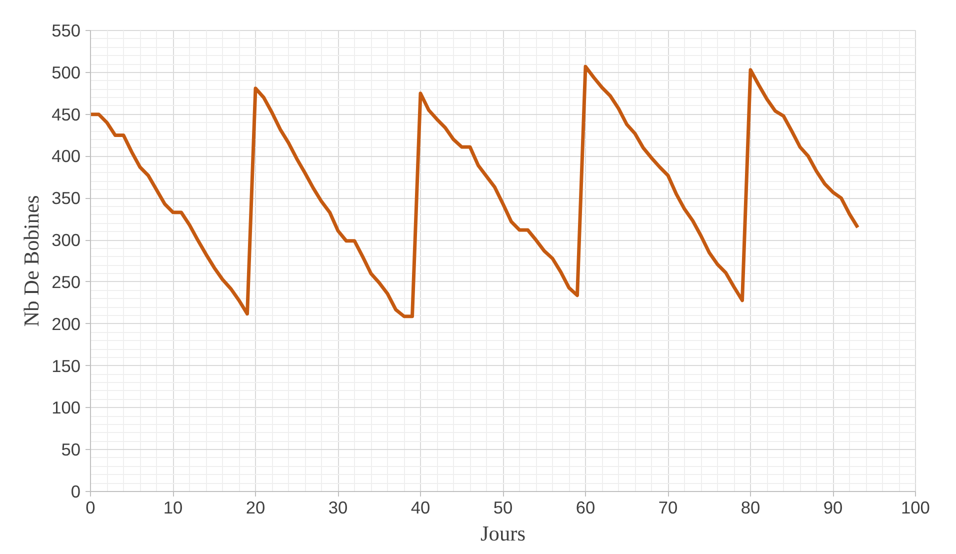 The width and height of the screenshot is (956, 554). Describe the element at coordinates (668, 508) in the screenshot. I see `x-tick-label: 70` at that location.